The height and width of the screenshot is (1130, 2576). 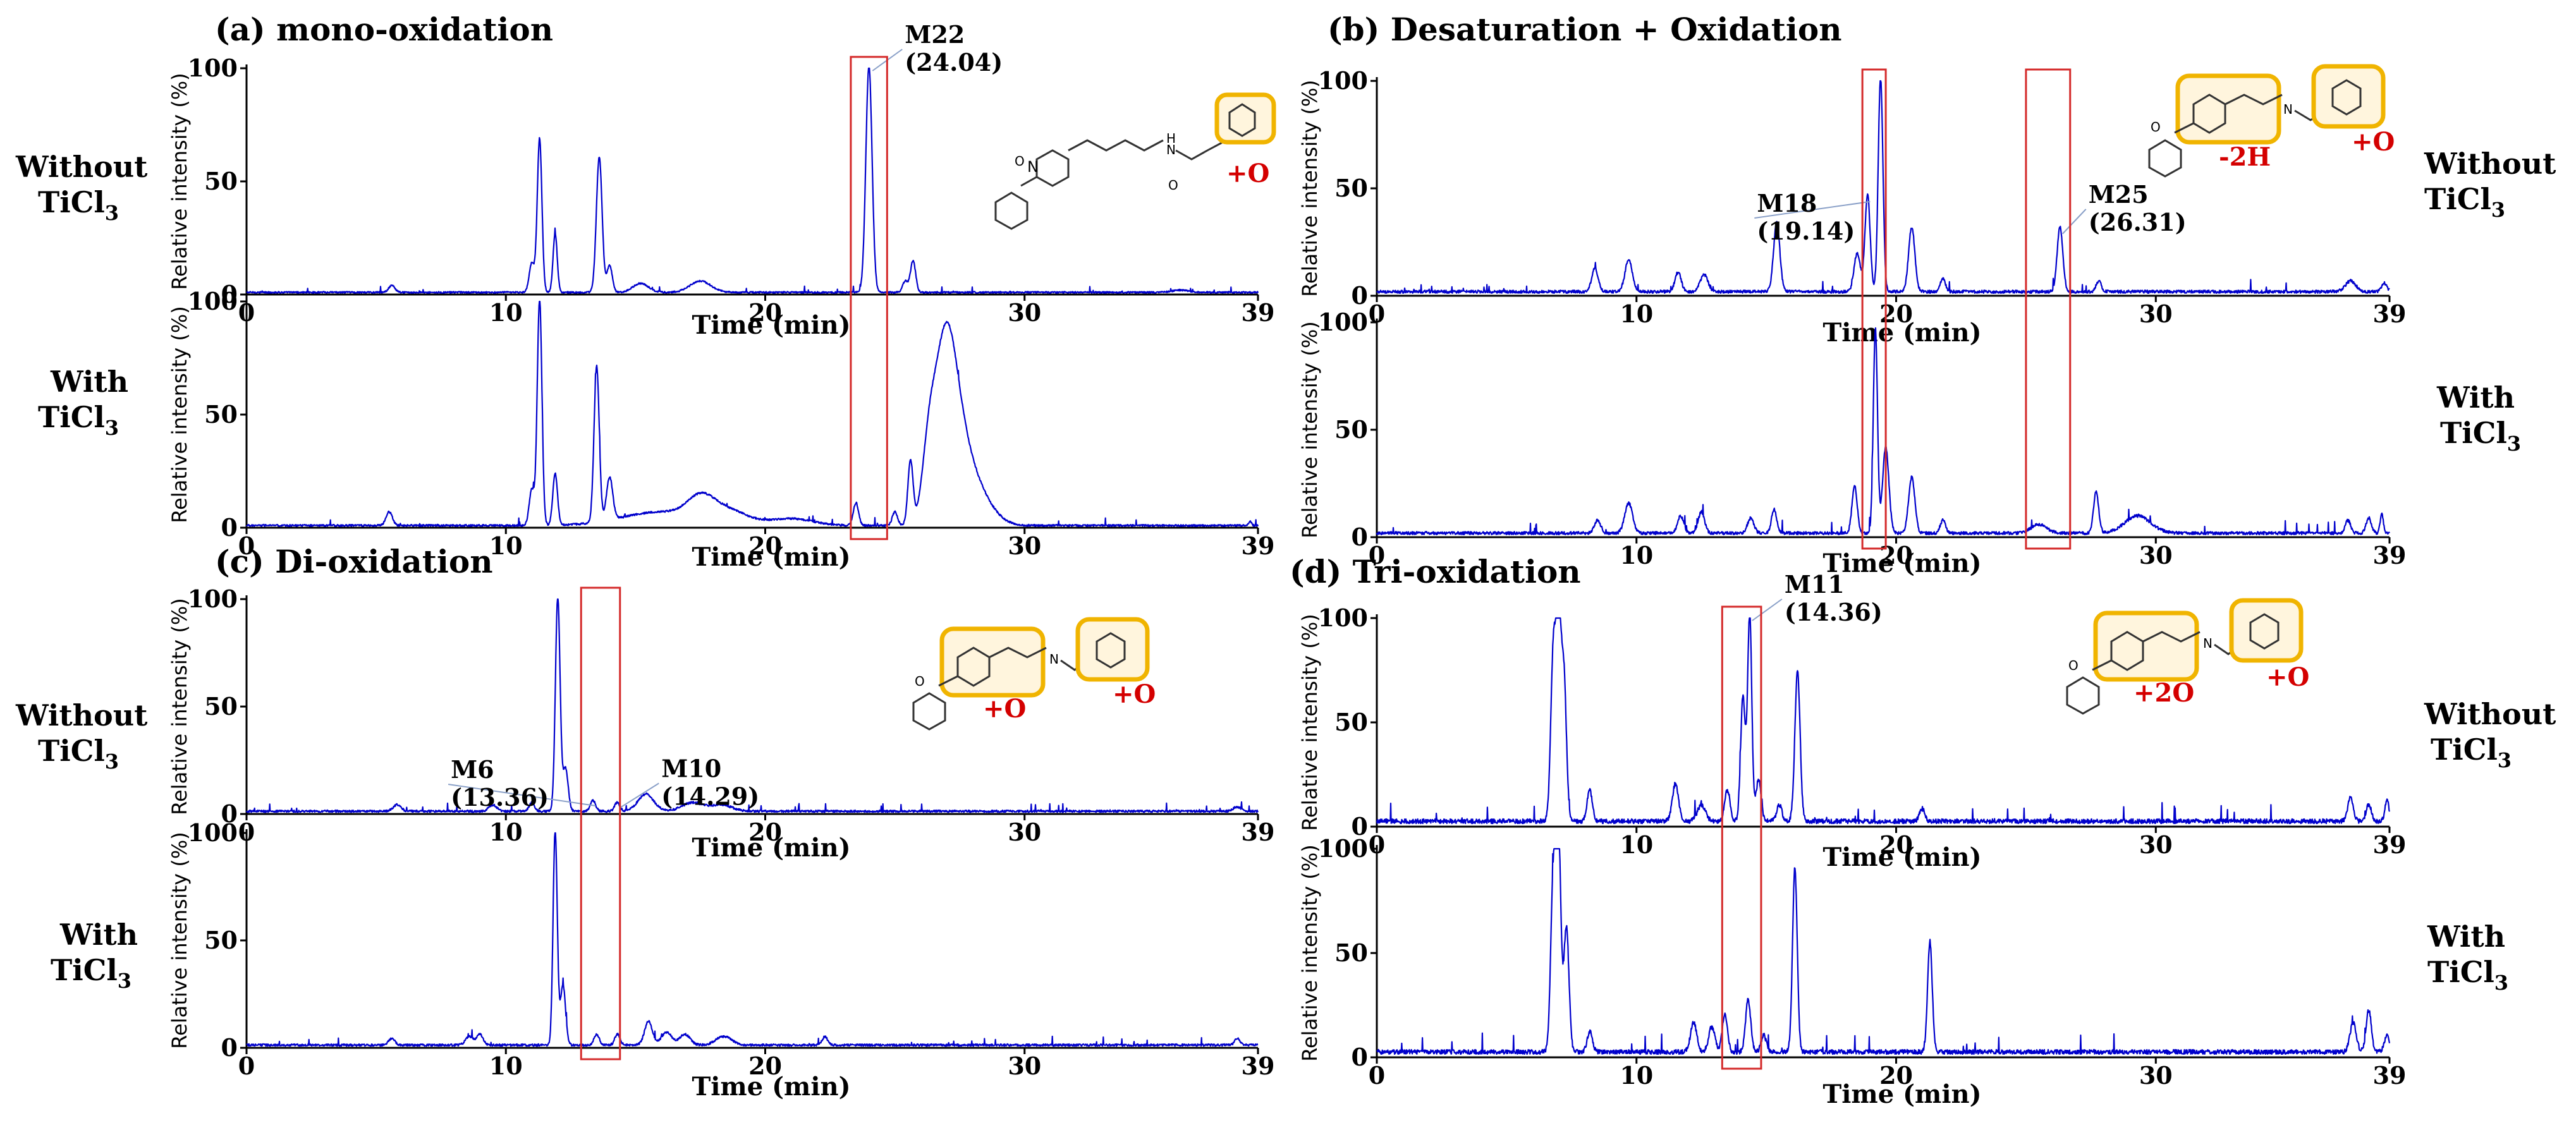 I want to click on panel-d-amide-n: N, so click(x=2208, y=643).